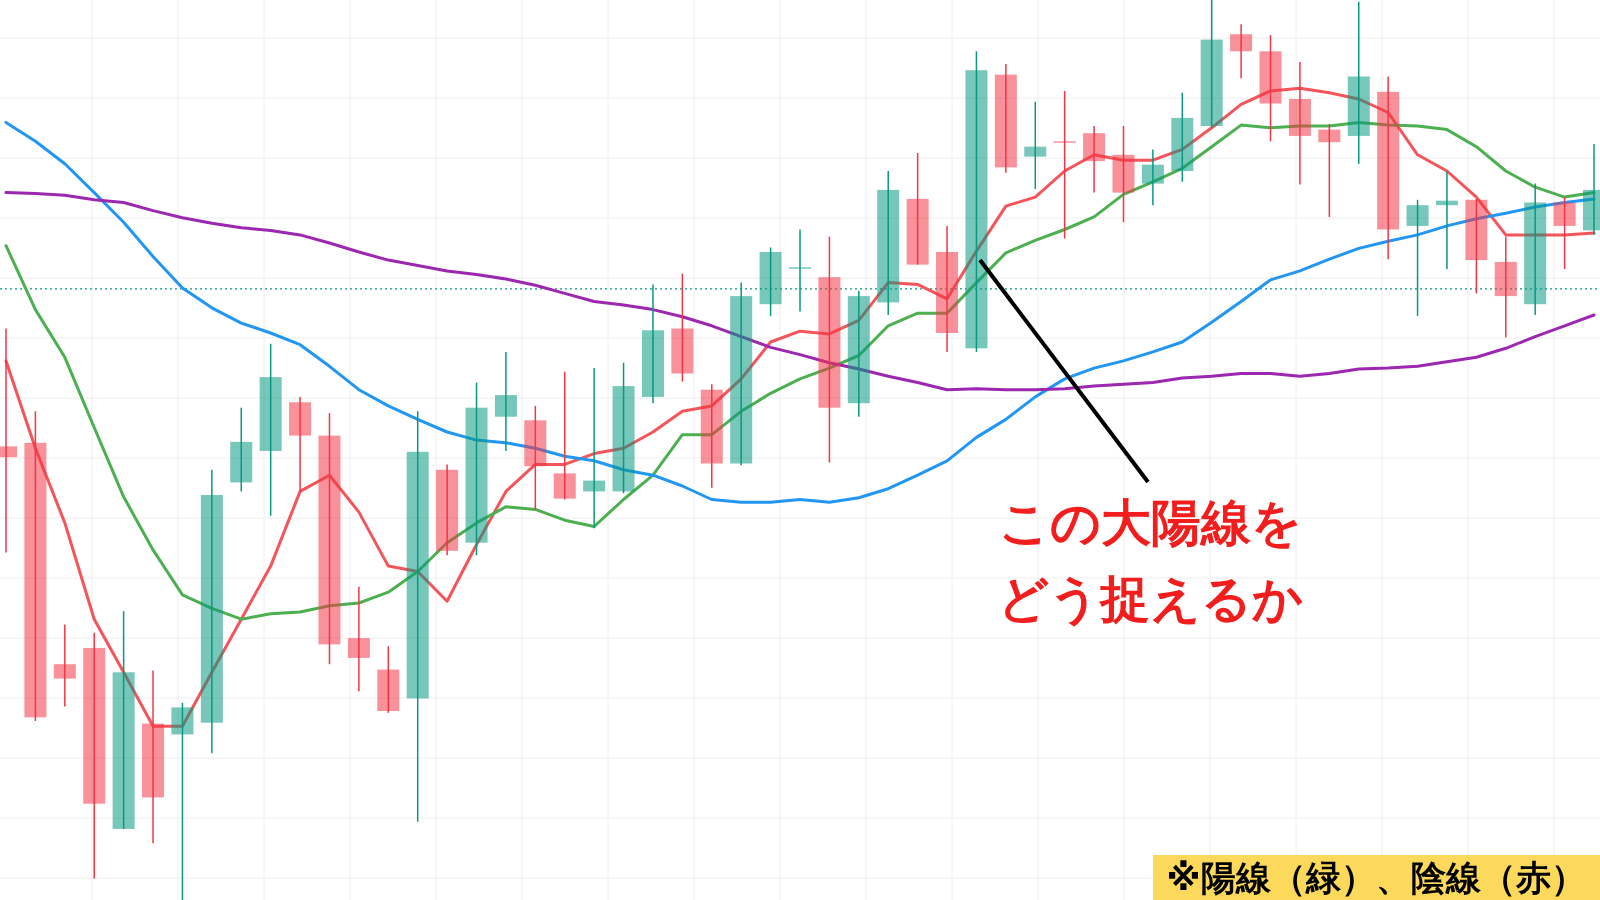  Describe the element at coordinates (1376, 878) in the screenshot. I see `annotation: ※陽線（緑）、陰線（赤）` at that location.